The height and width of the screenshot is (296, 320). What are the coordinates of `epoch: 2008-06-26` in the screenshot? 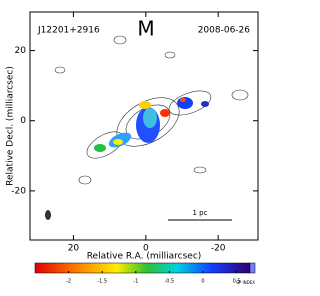 It's located at (224, 31).